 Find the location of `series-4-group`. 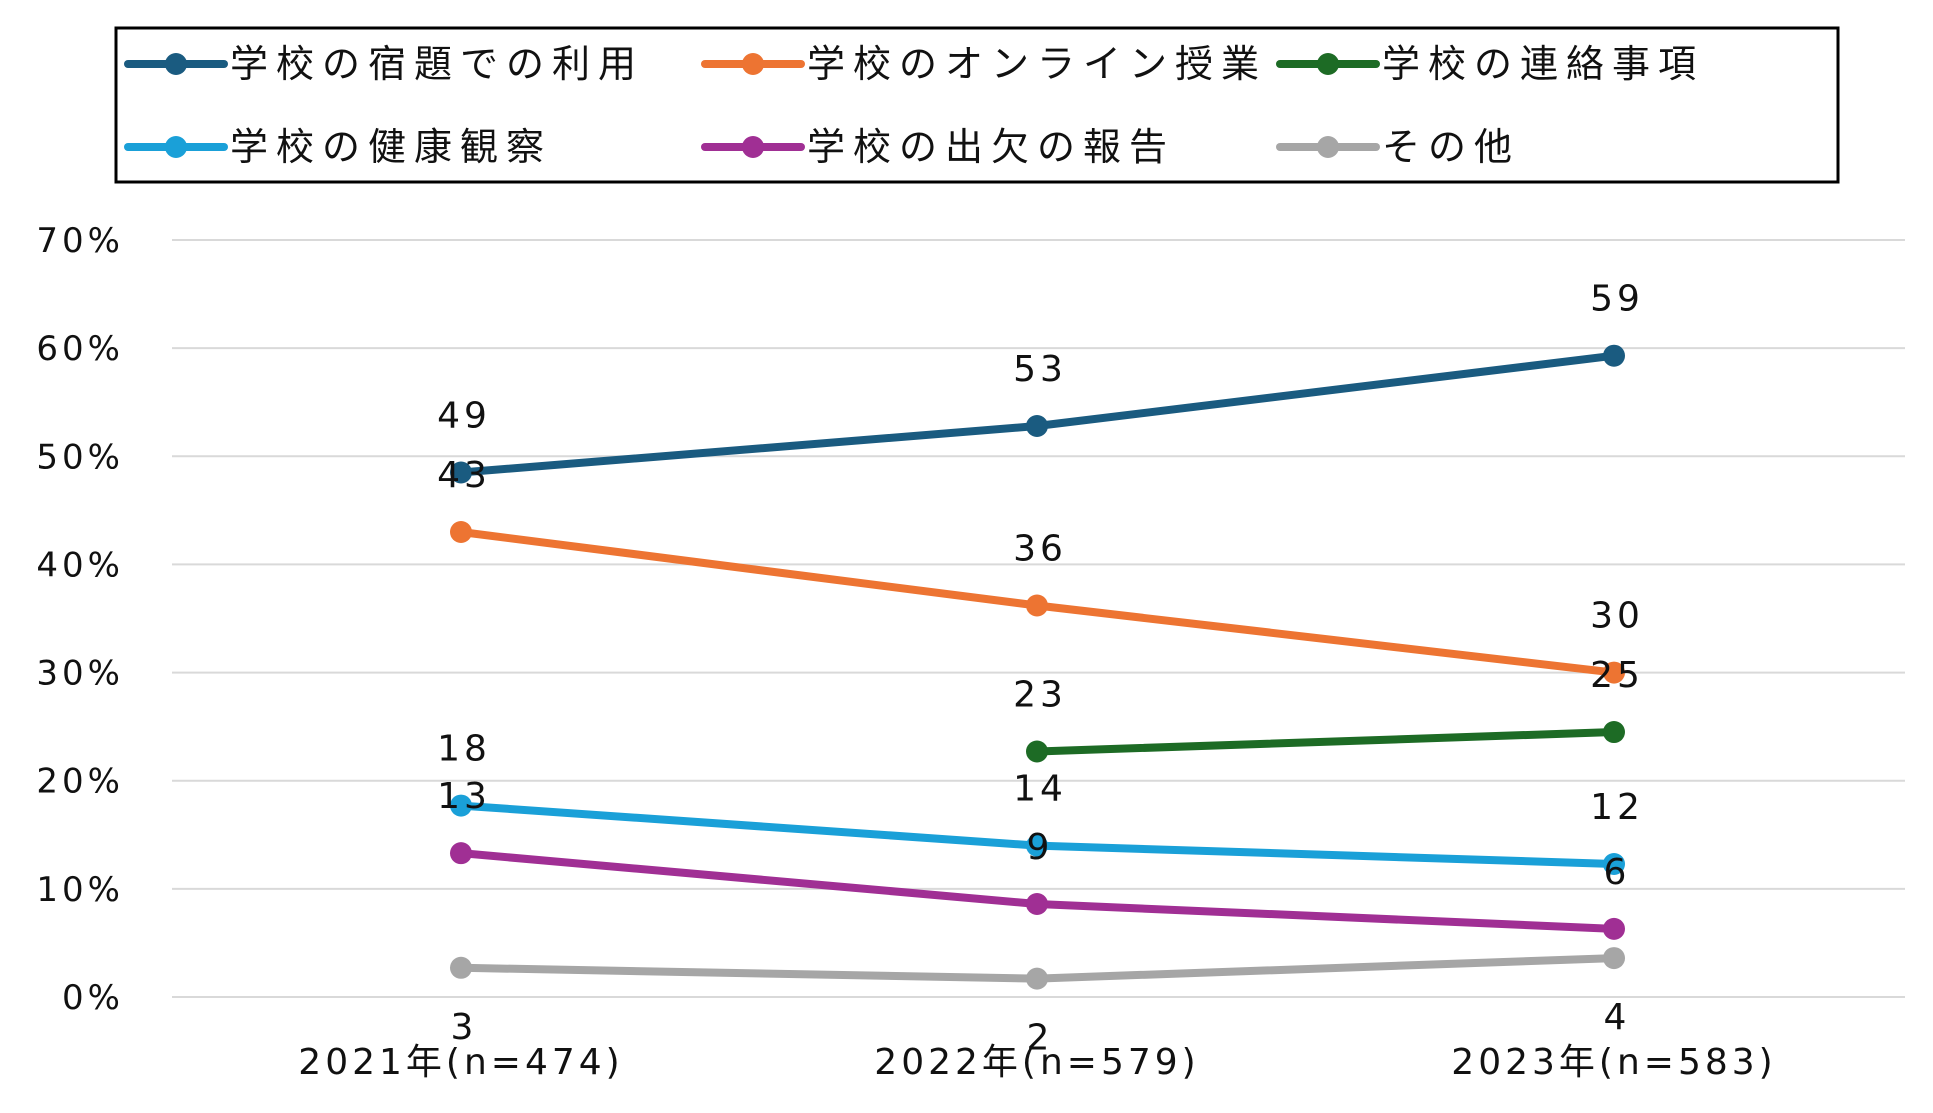

series-4-group is located at coordinates (1037, 834).